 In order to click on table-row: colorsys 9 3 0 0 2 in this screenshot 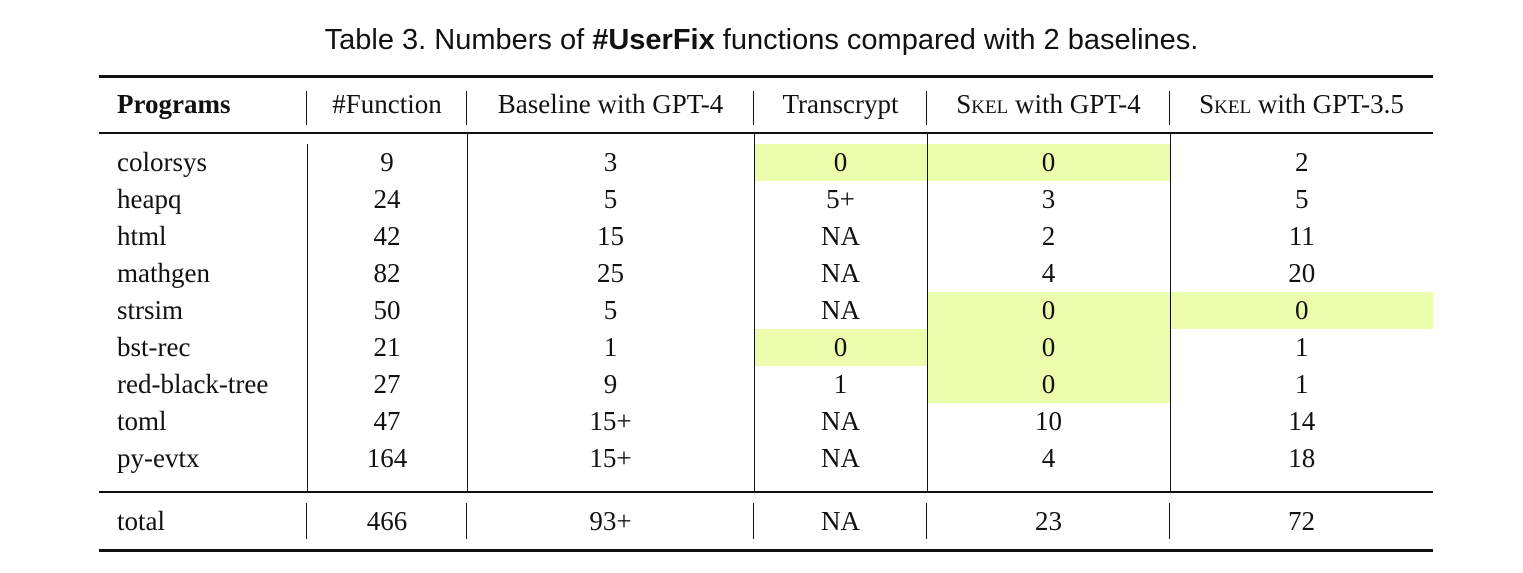, I will do `click(766, 162)`.